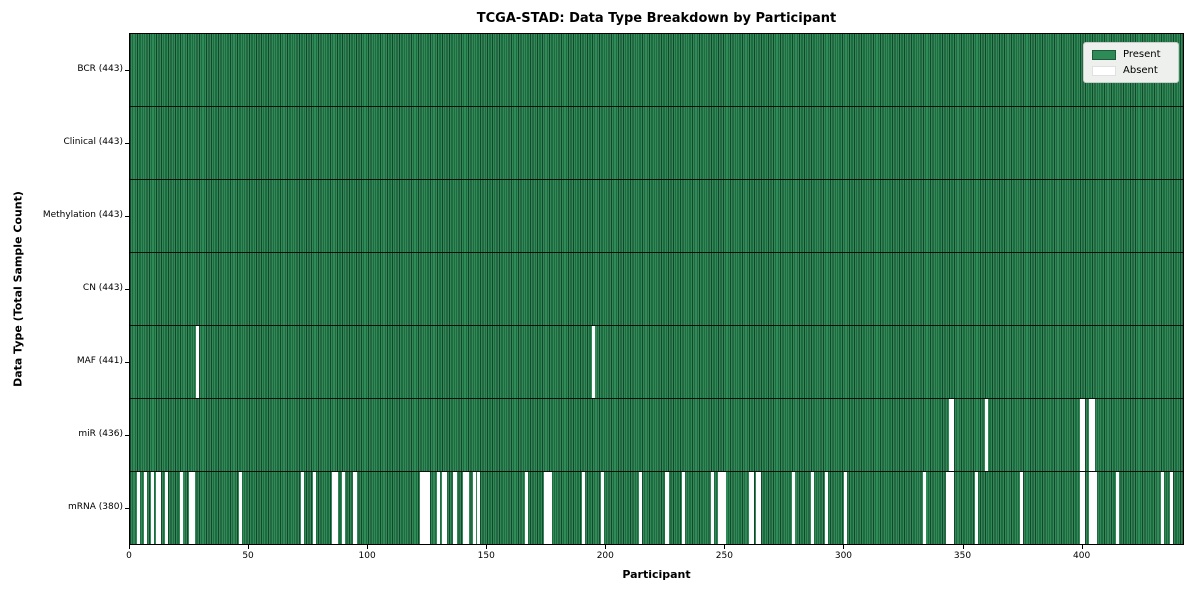  I want to click on y-tick-label-CN: CN (443), so click(102, 288).